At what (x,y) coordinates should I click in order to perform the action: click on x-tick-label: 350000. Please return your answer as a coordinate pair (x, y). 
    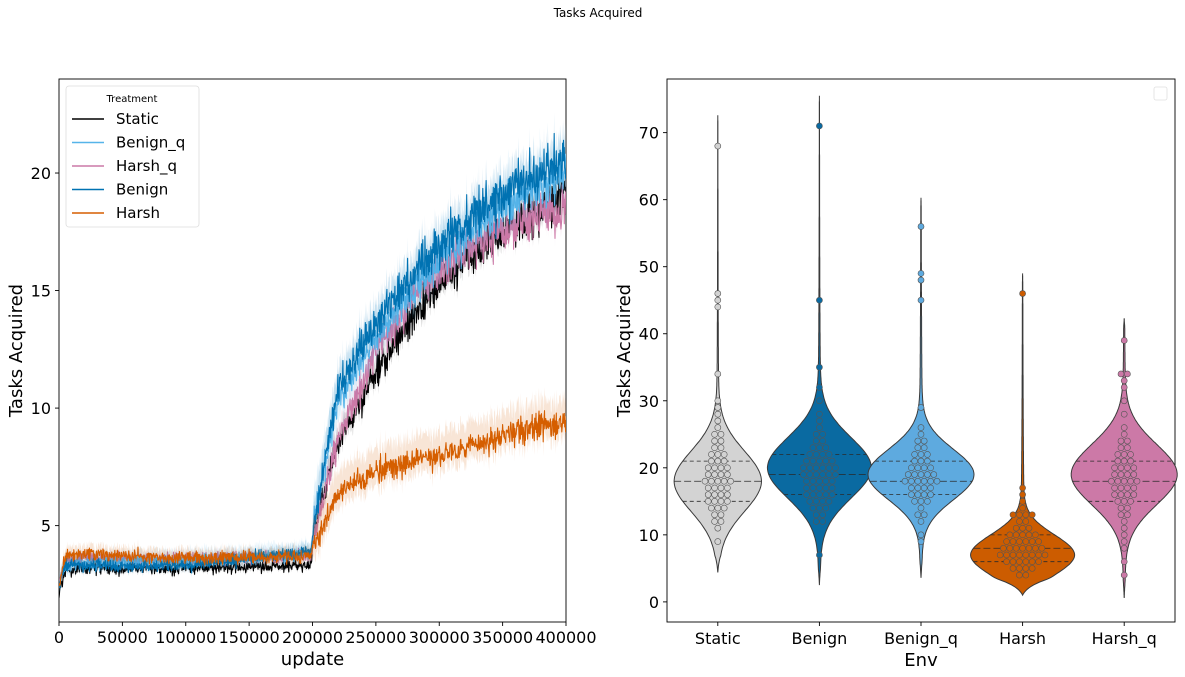
    Looking at the image, I should click on (502, 637).